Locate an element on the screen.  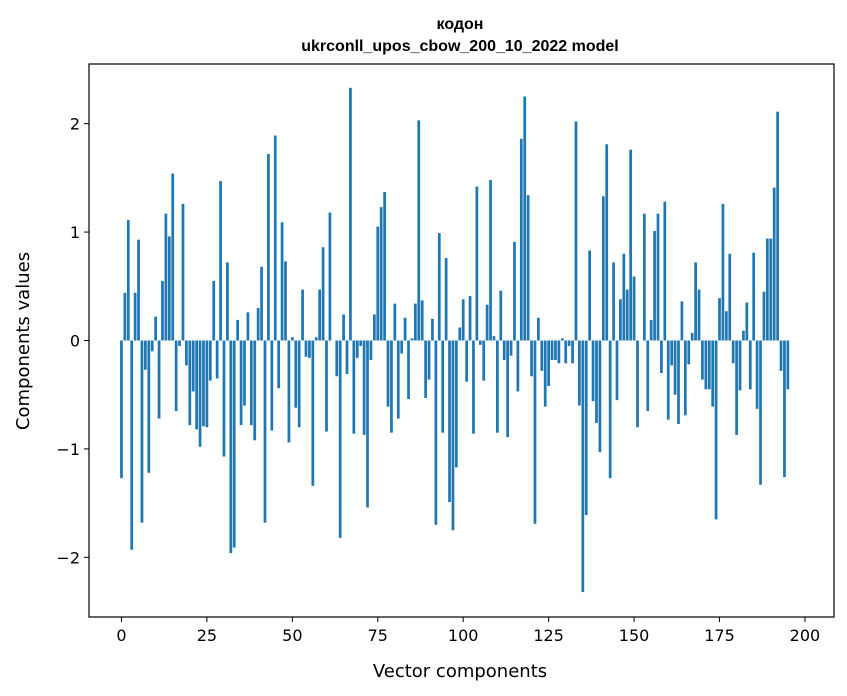
x-axis-ticks: 0 25 50 75 100 125 150 175 200 is located at coordinates (468, 631).